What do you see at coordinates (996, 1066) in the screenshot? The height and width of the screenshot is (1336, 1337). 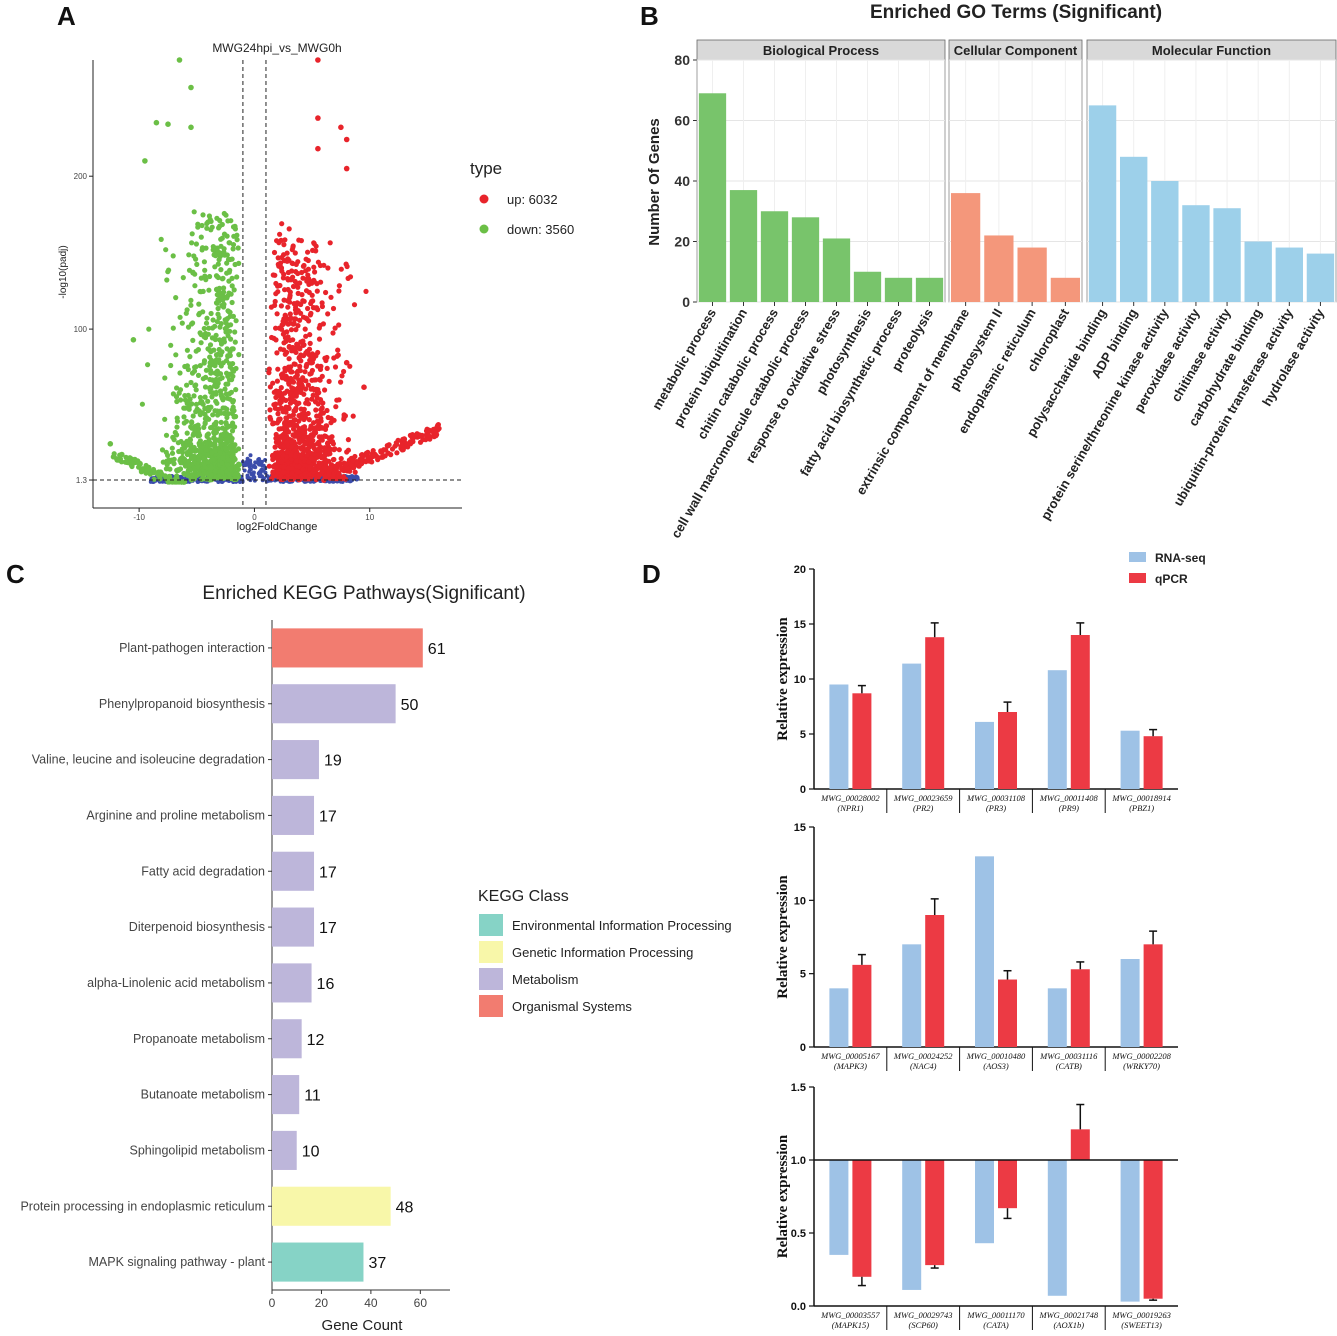 I see `qpcr-gene-name: (AOS3)` at bounding box center [996, 1066].